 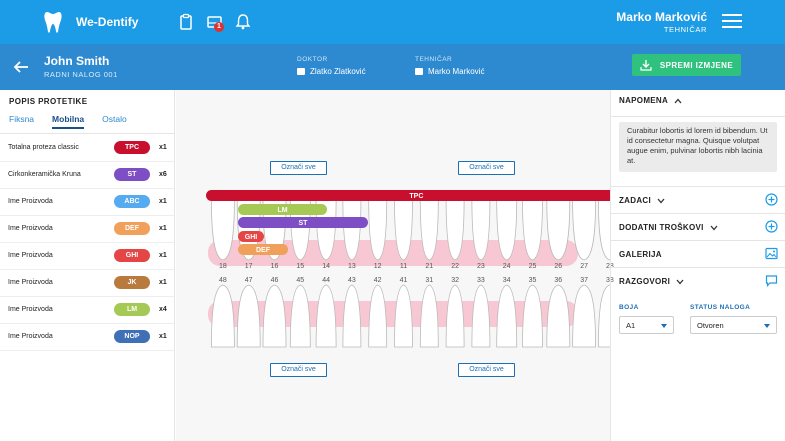 What do you see at coordinates (87, 337) in the screenshot?
I see `product-row: Ime Proizvoda NOP x1` at bounding box center [87, 337].